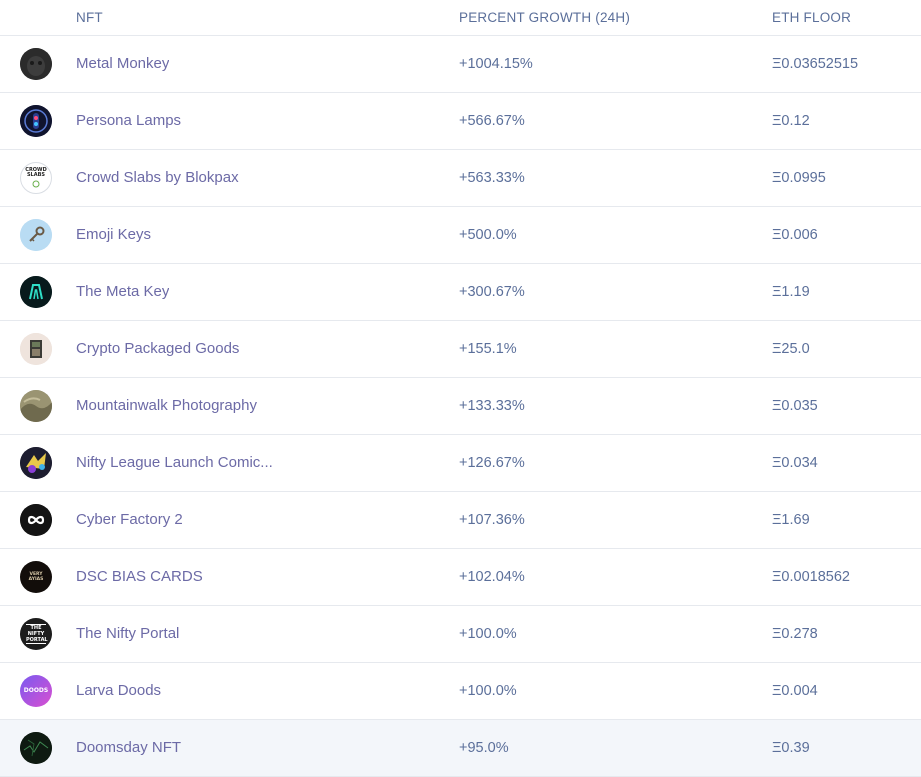  Describe the element at coordinates (492, 292) in the screenshot. I see `percent-growth: +300.67%` at that location.